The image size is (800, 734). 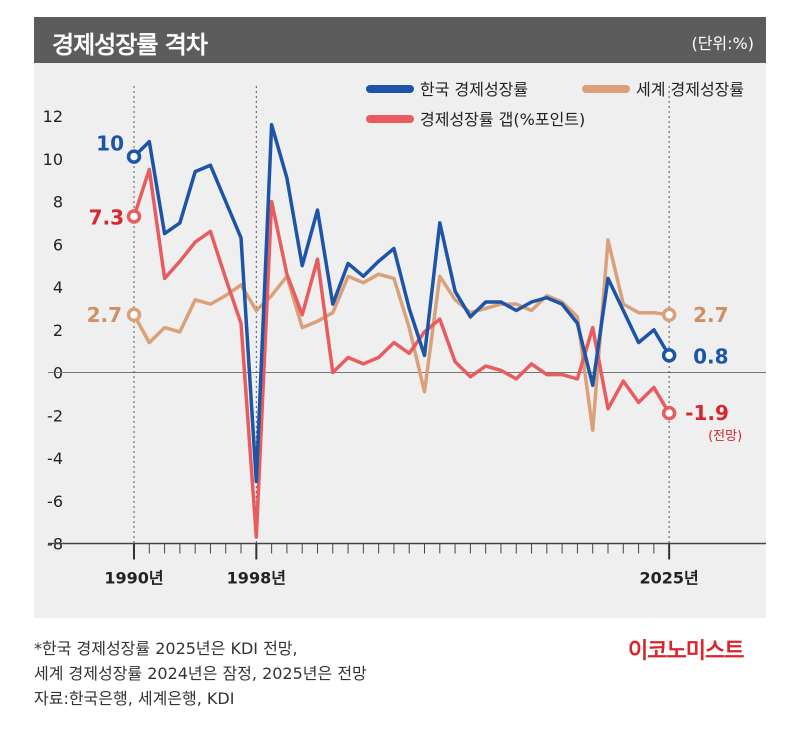 I want to click on footnote-line: 세계 경제성장률 2024년은 잠정, 2025년은 전망, so click(x=200, y=673).